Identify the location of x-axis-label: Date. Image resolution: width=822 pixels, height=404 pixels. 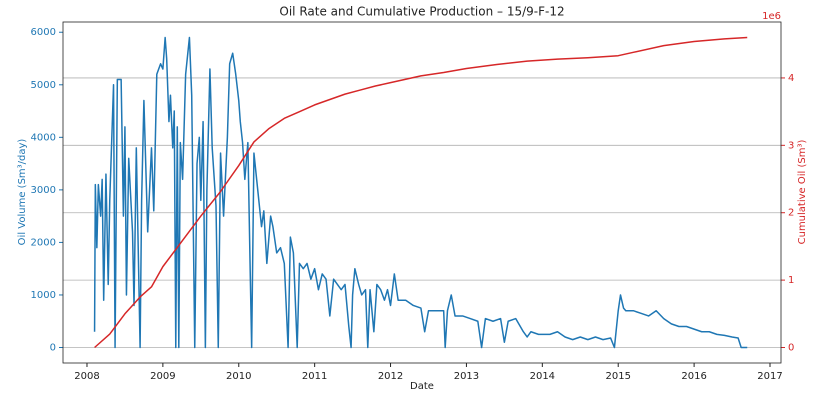
(422, 386).